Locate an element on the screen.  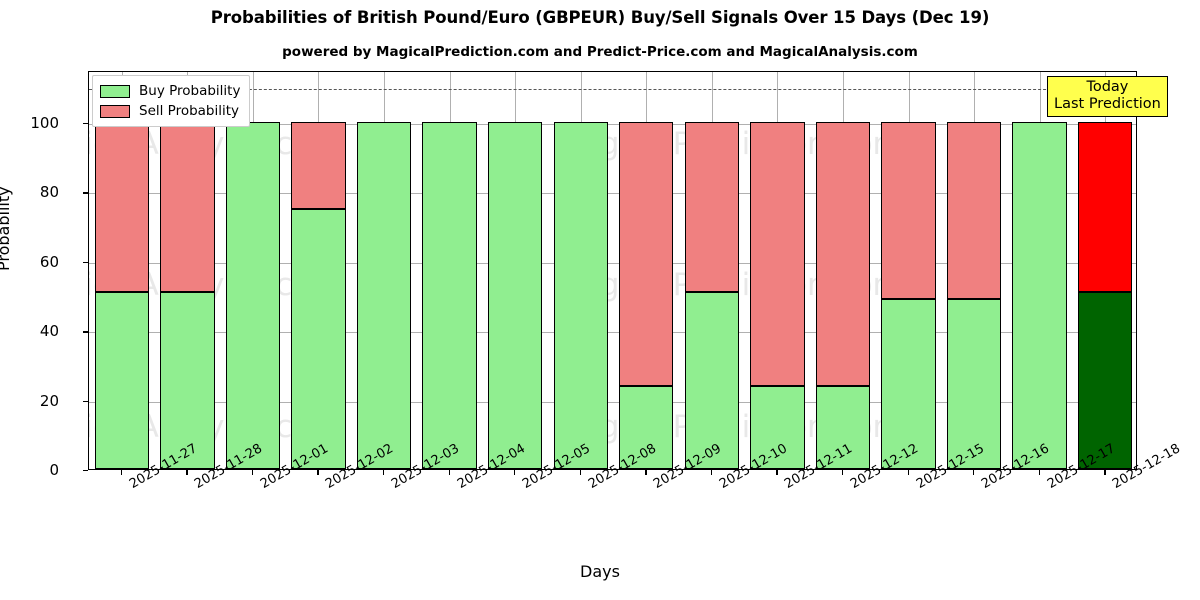
bar-group-today is located at coordinates (1105, 270).